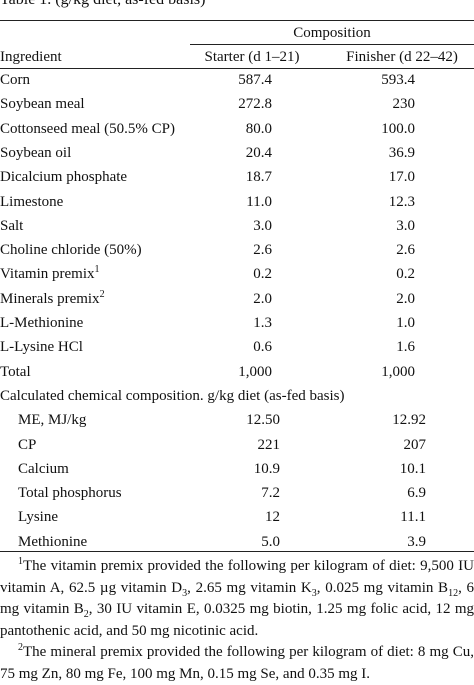 The height and width of the screenshot is (685, 474). I want to click on finisher-value: 1.6, so click(405, 347).